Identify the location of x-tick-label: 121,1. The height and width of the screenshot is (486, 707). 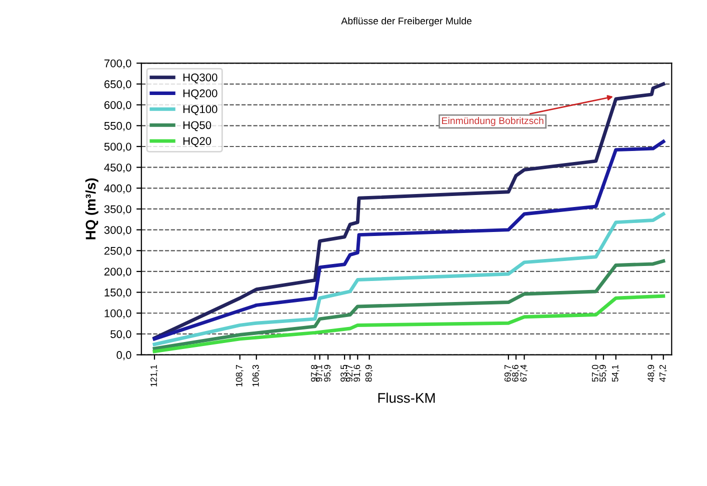
(154, 375).